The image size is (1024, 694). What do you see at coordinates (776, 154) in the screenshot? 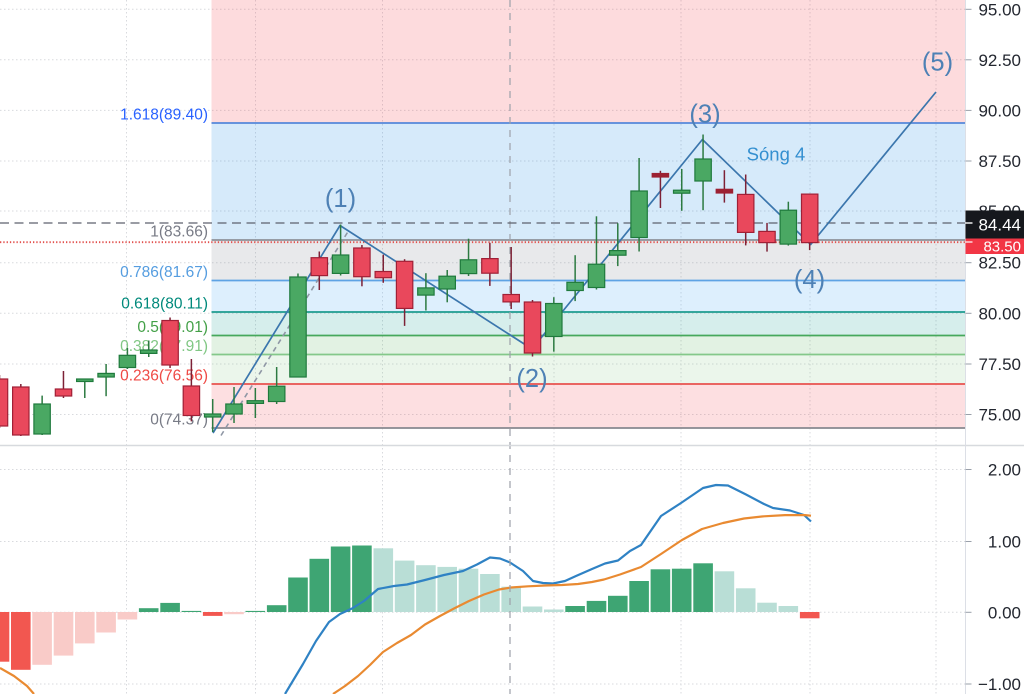
I see `svg-text: Sóng 4` at bounding box center [776, 154].